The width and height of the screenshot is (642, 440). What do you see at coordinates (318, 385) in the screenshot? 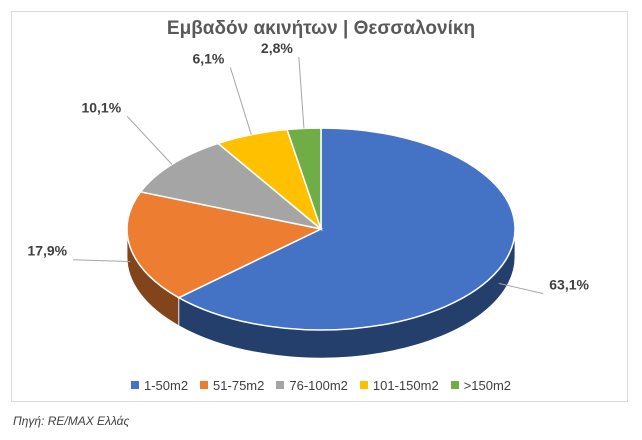
I see `legend-label: 76-100m2` at bounding box center [318, 385].